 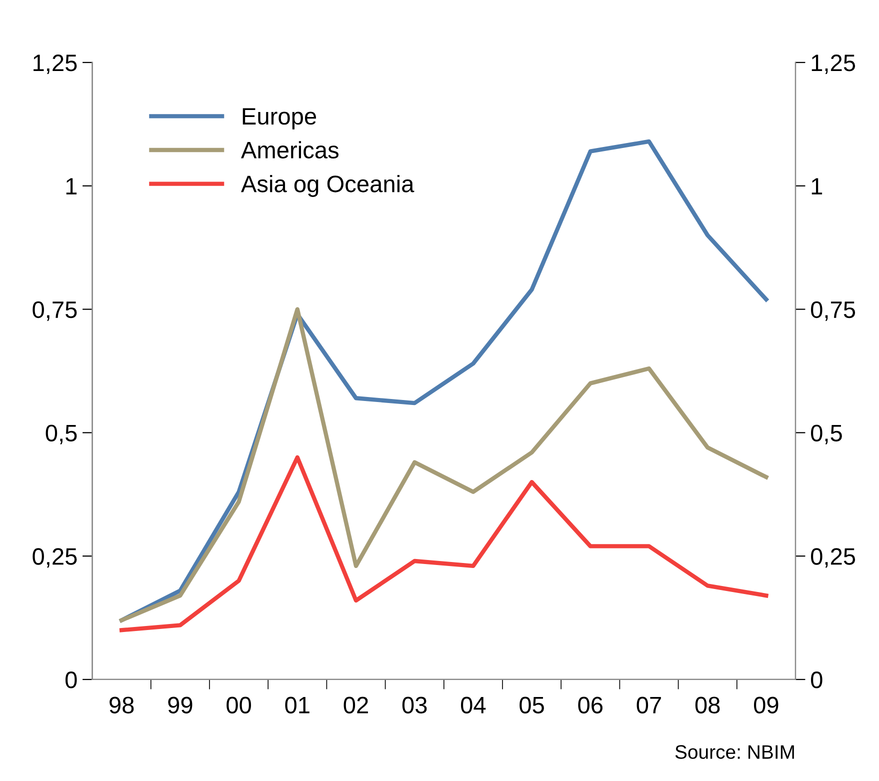 What do you see at coordinates (826, 434) in the screenshot?
I see `y2-tick-label: 0,5` at bounding box center [826, 434].